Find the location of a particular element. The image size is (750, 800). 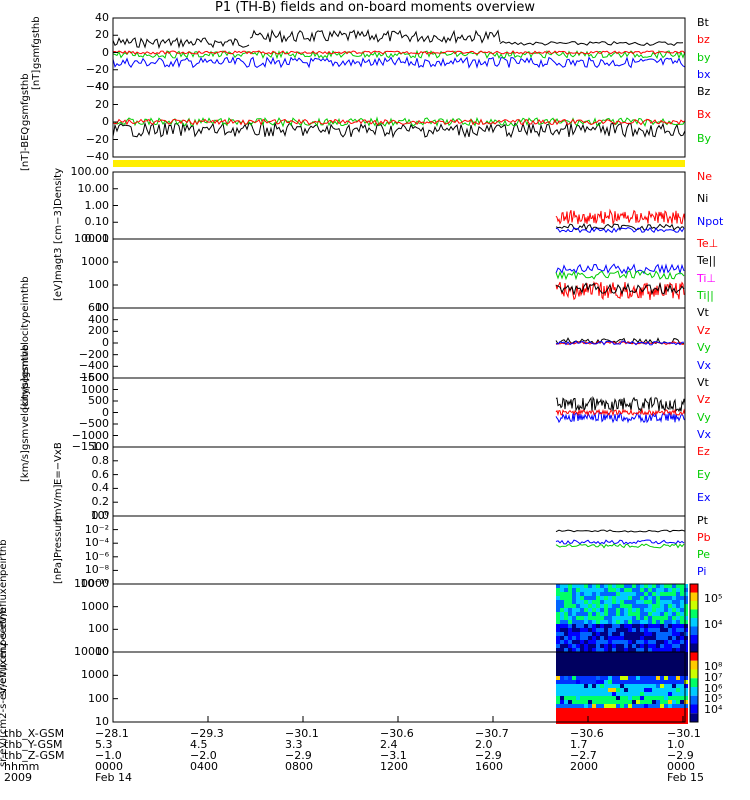

legend-entry: Ey is located at coordinates (704, 474).